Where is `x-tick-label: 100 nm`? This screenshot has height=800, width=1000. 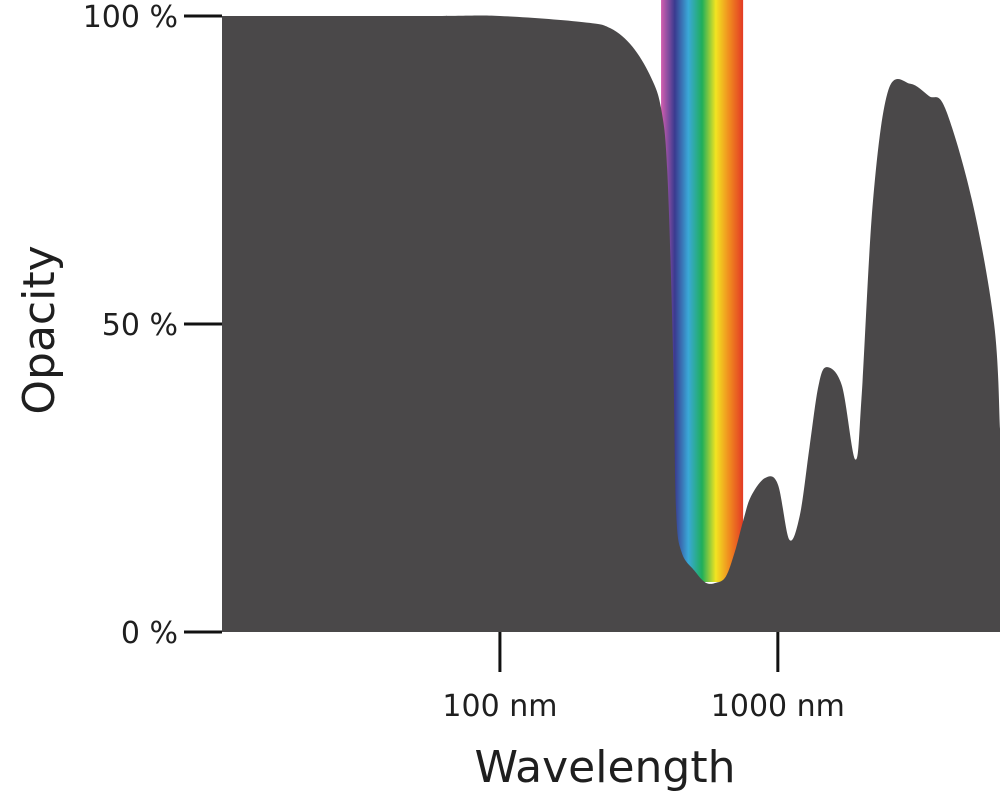
x-tick-label: 100 nm is located at coordinates (499, 706).